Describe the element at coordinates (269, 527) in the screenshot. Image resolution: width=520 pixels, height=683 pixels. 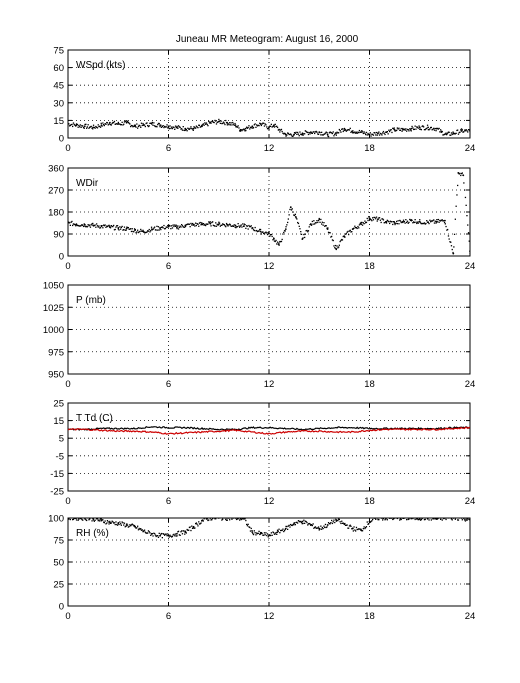
I see `plot-area` at that location.